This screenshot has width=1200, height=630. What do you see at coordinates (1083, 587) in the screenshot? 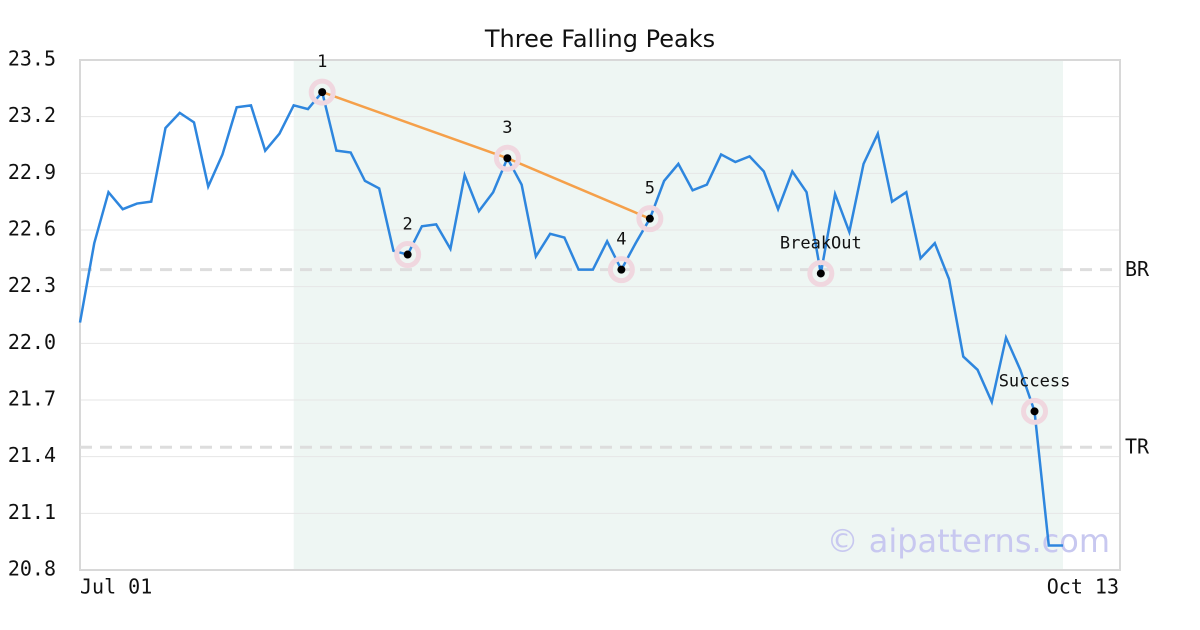
I see `x-tick-label: Oct 13` at bounding box center [1083, 587].